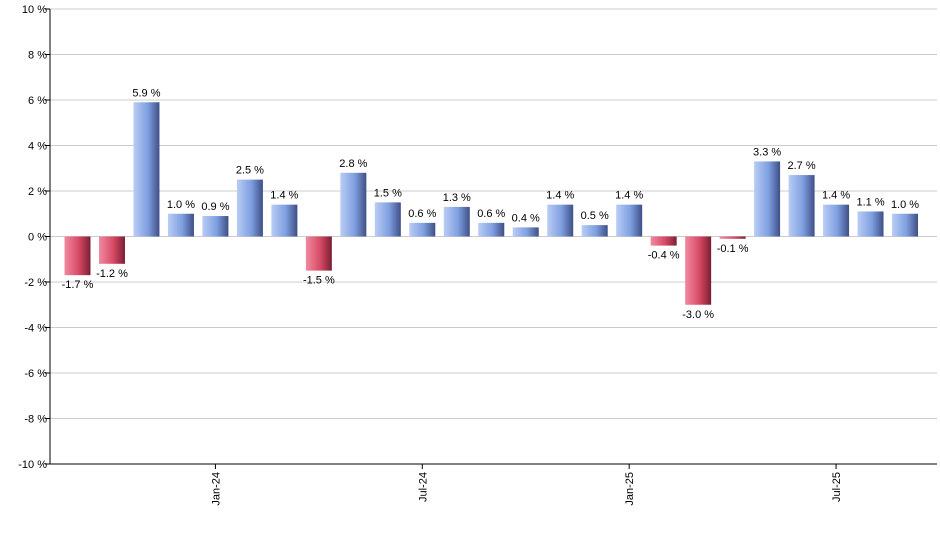  I want to click on data-label: 0.5 %, so click(595, 216).